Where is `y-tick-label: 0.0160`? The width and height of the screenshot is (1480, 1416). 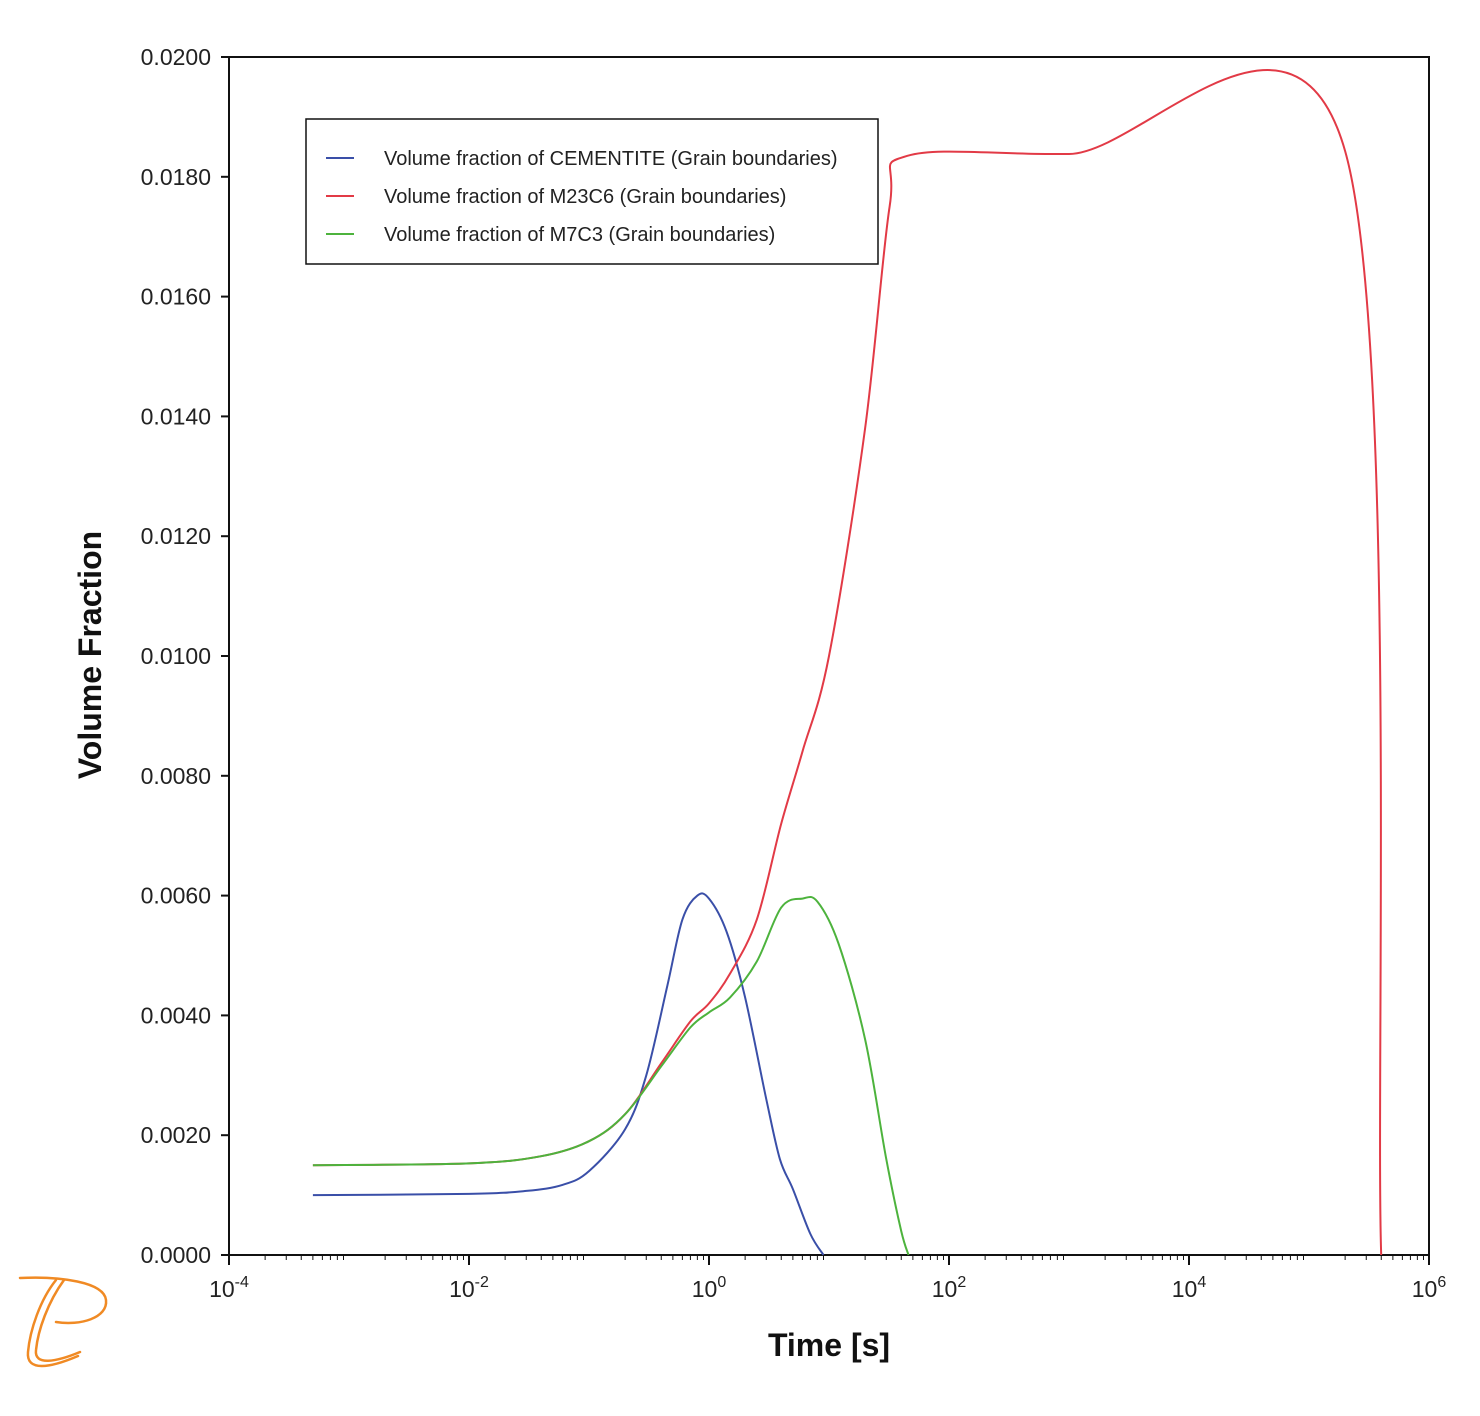 y-tick-label: 0.0160 is located at coordinates (176, 297).